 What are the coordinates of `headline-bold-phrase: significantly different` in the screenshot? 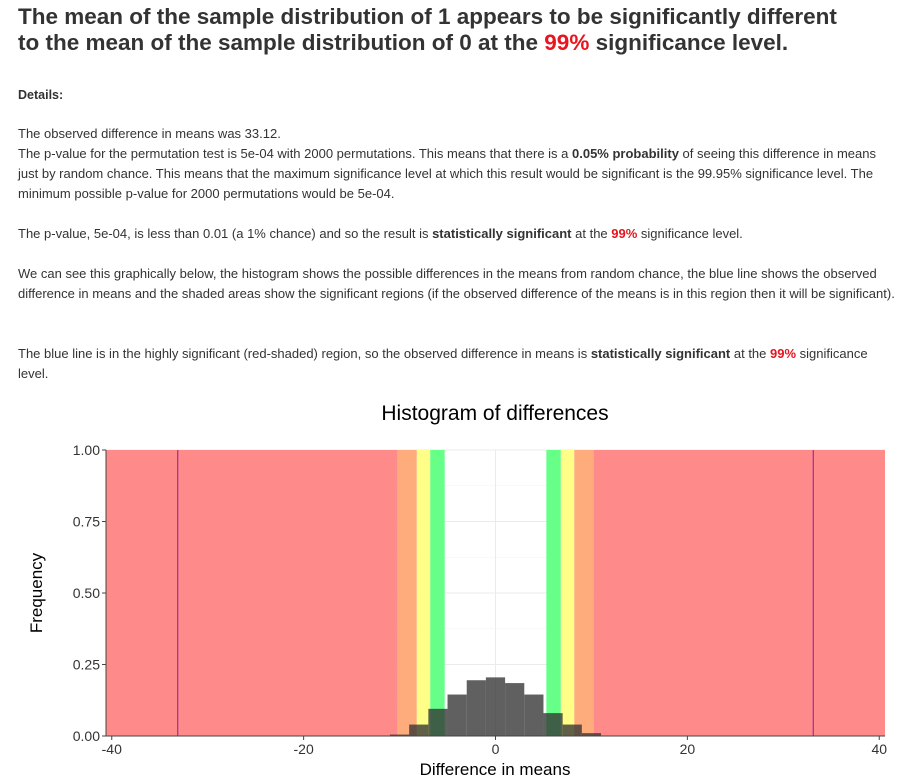 It's located at (723, 16).